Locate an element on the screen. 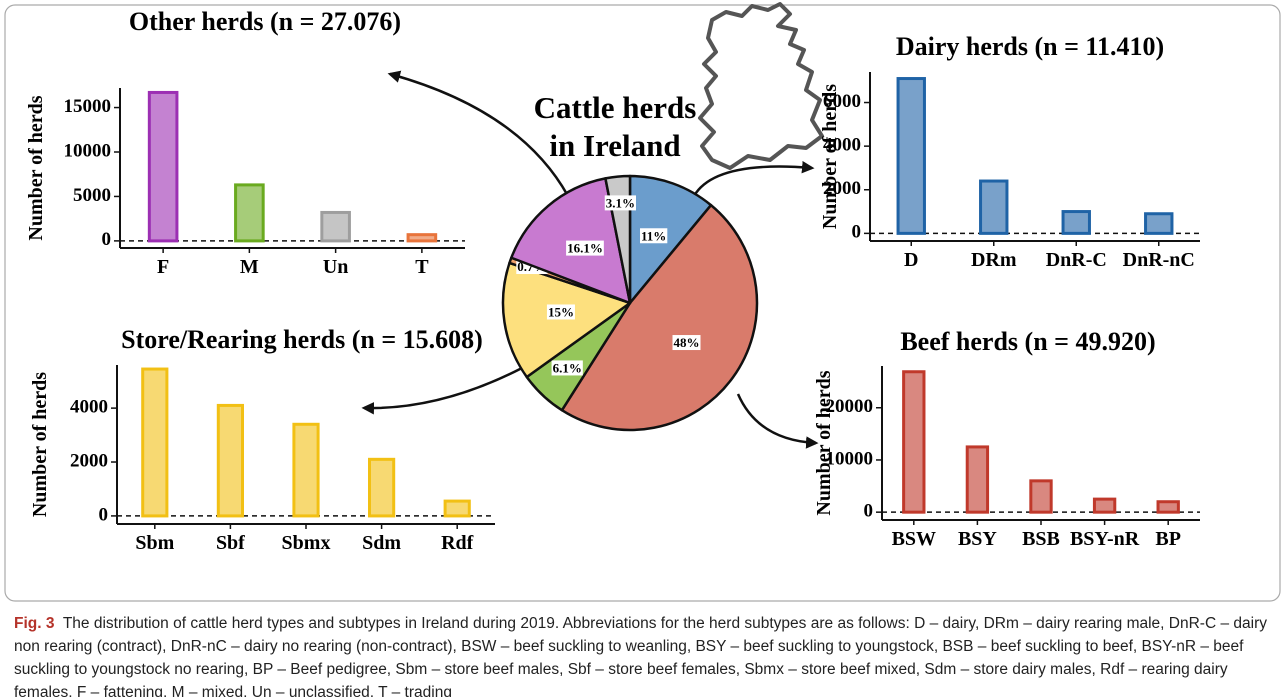  x-tick-label: DnR-nC is located at coordinates (1159, 260).